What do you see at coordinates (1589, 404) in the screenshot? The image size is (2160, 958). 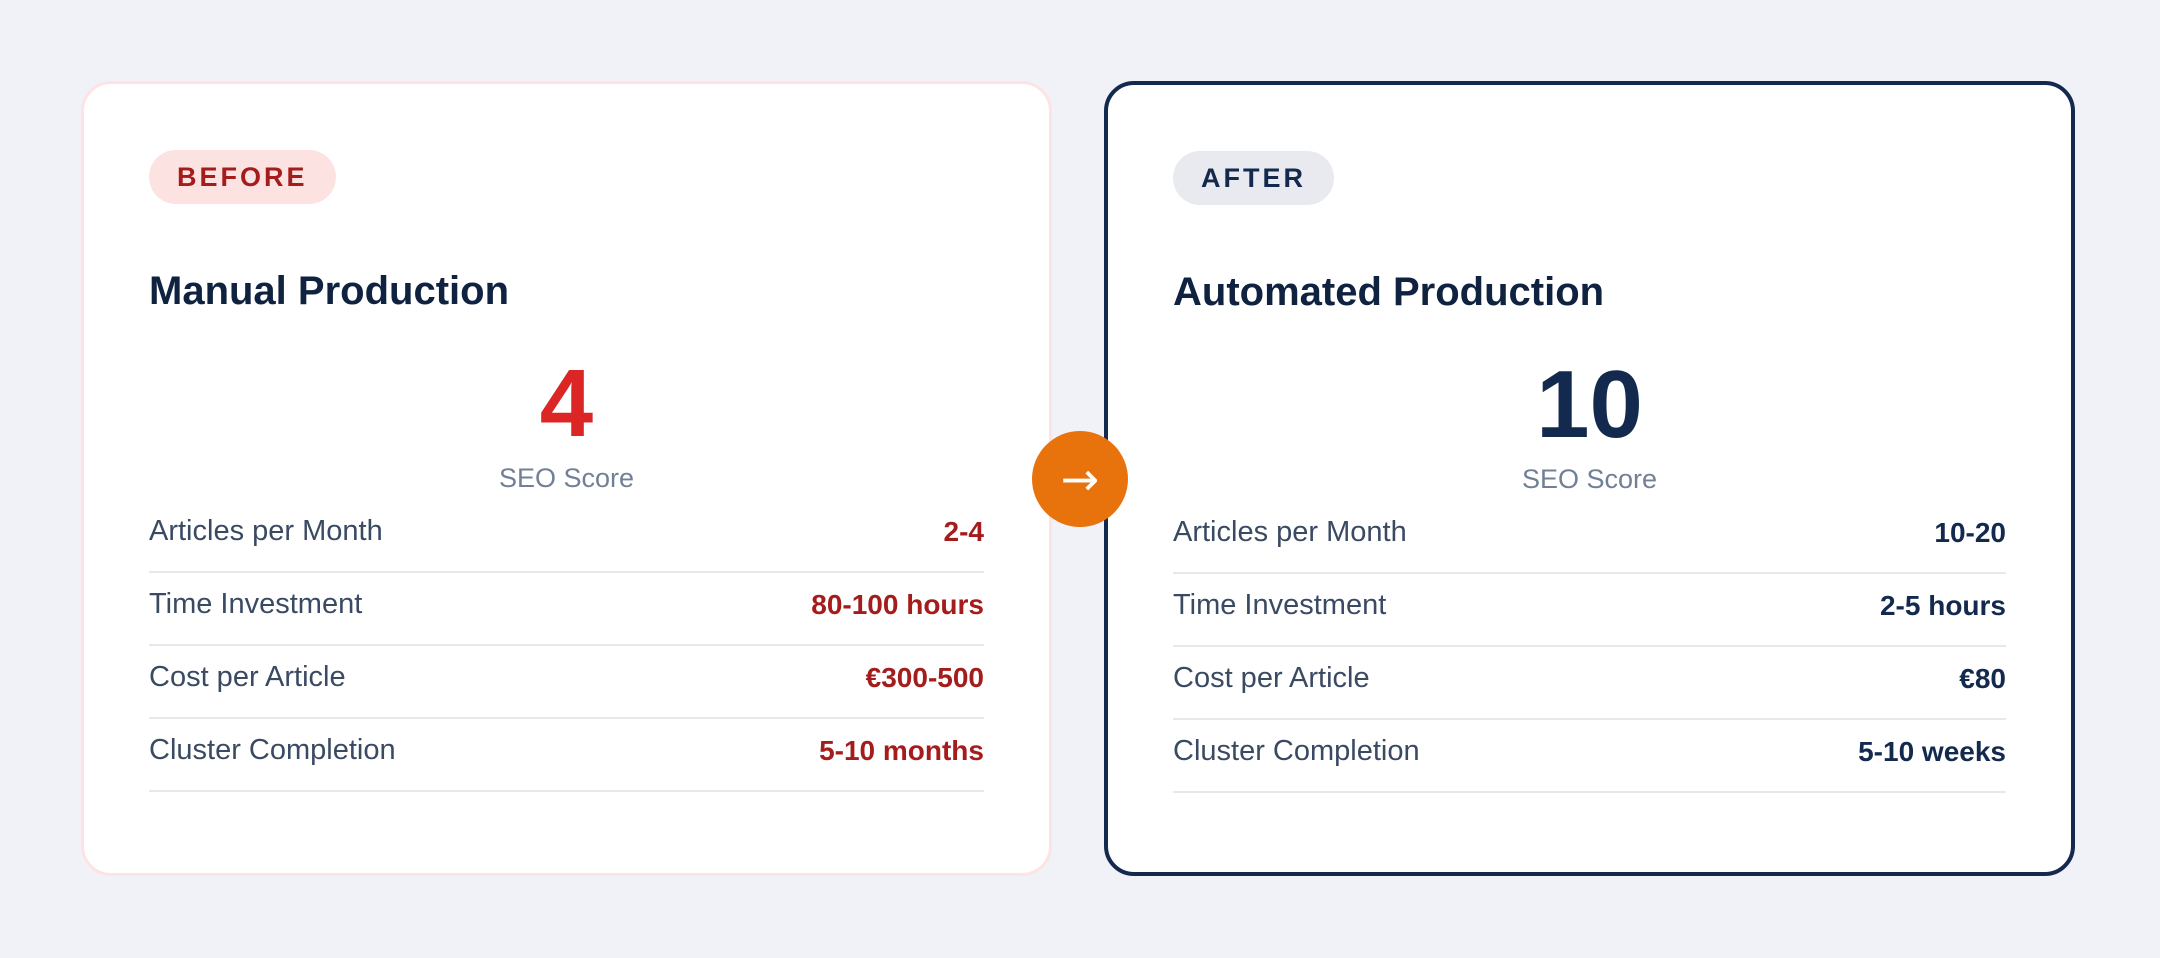 I see `after-seo-score: 10` at bounding box center [1589, 404].